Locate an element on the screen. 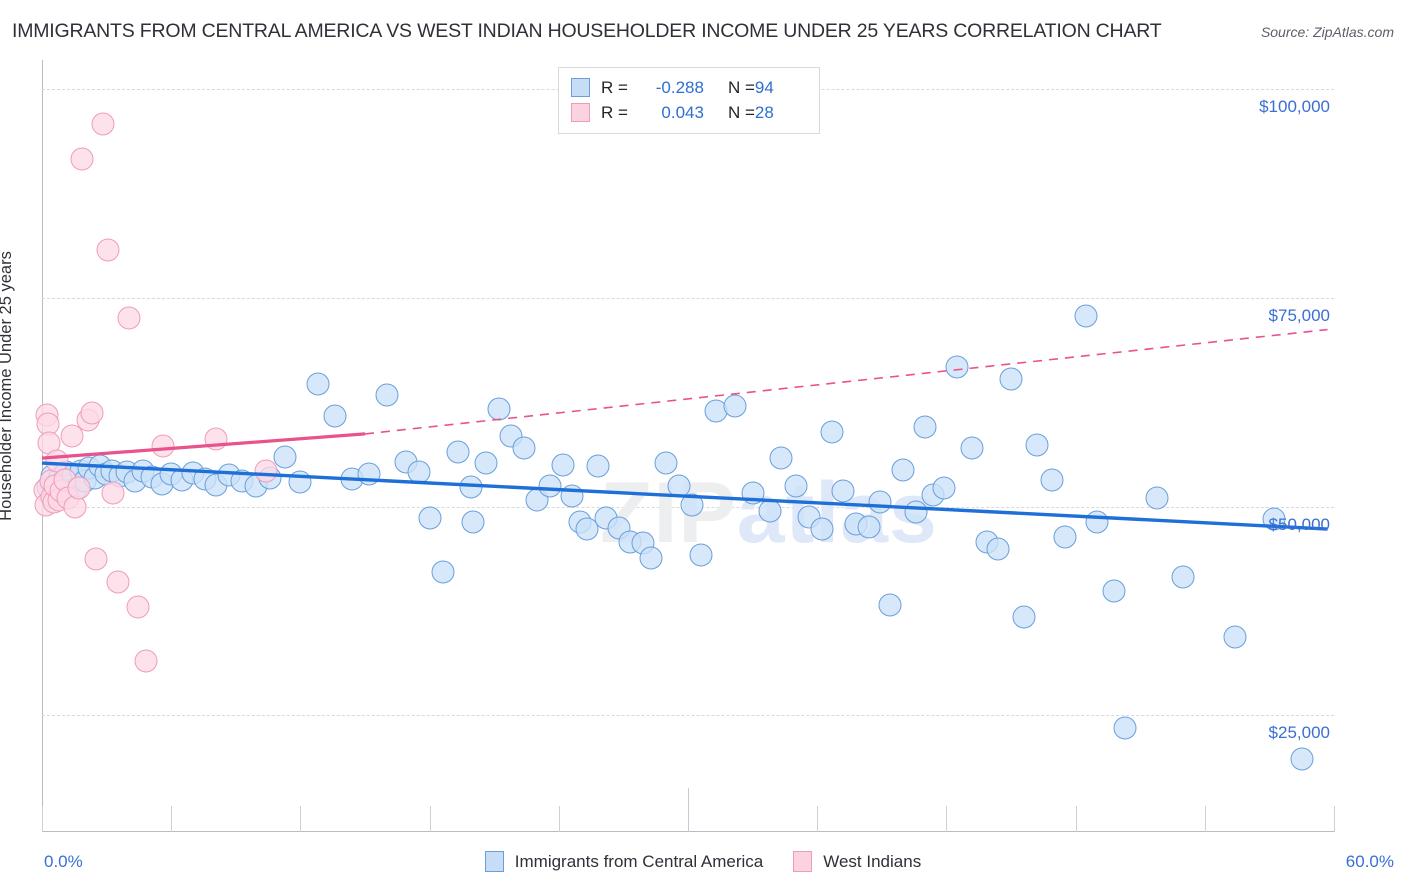  y-axis-label-75000: $75,000 is located at coordinates (1299, 315).